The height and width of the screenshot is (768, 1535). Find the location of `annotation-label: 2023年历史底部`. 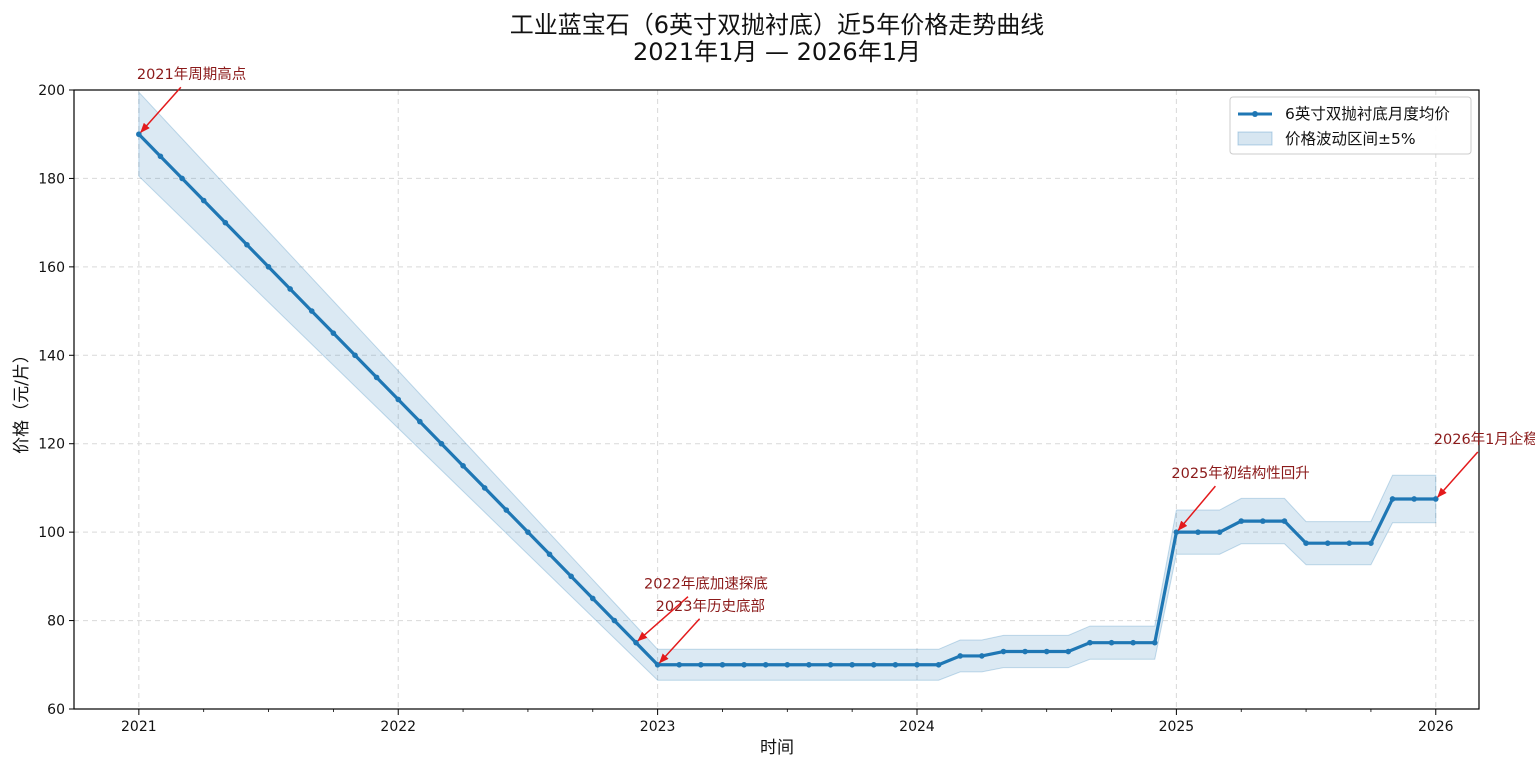

annotation-label: 2023年历史底部 is located at coordinates (710, 606).